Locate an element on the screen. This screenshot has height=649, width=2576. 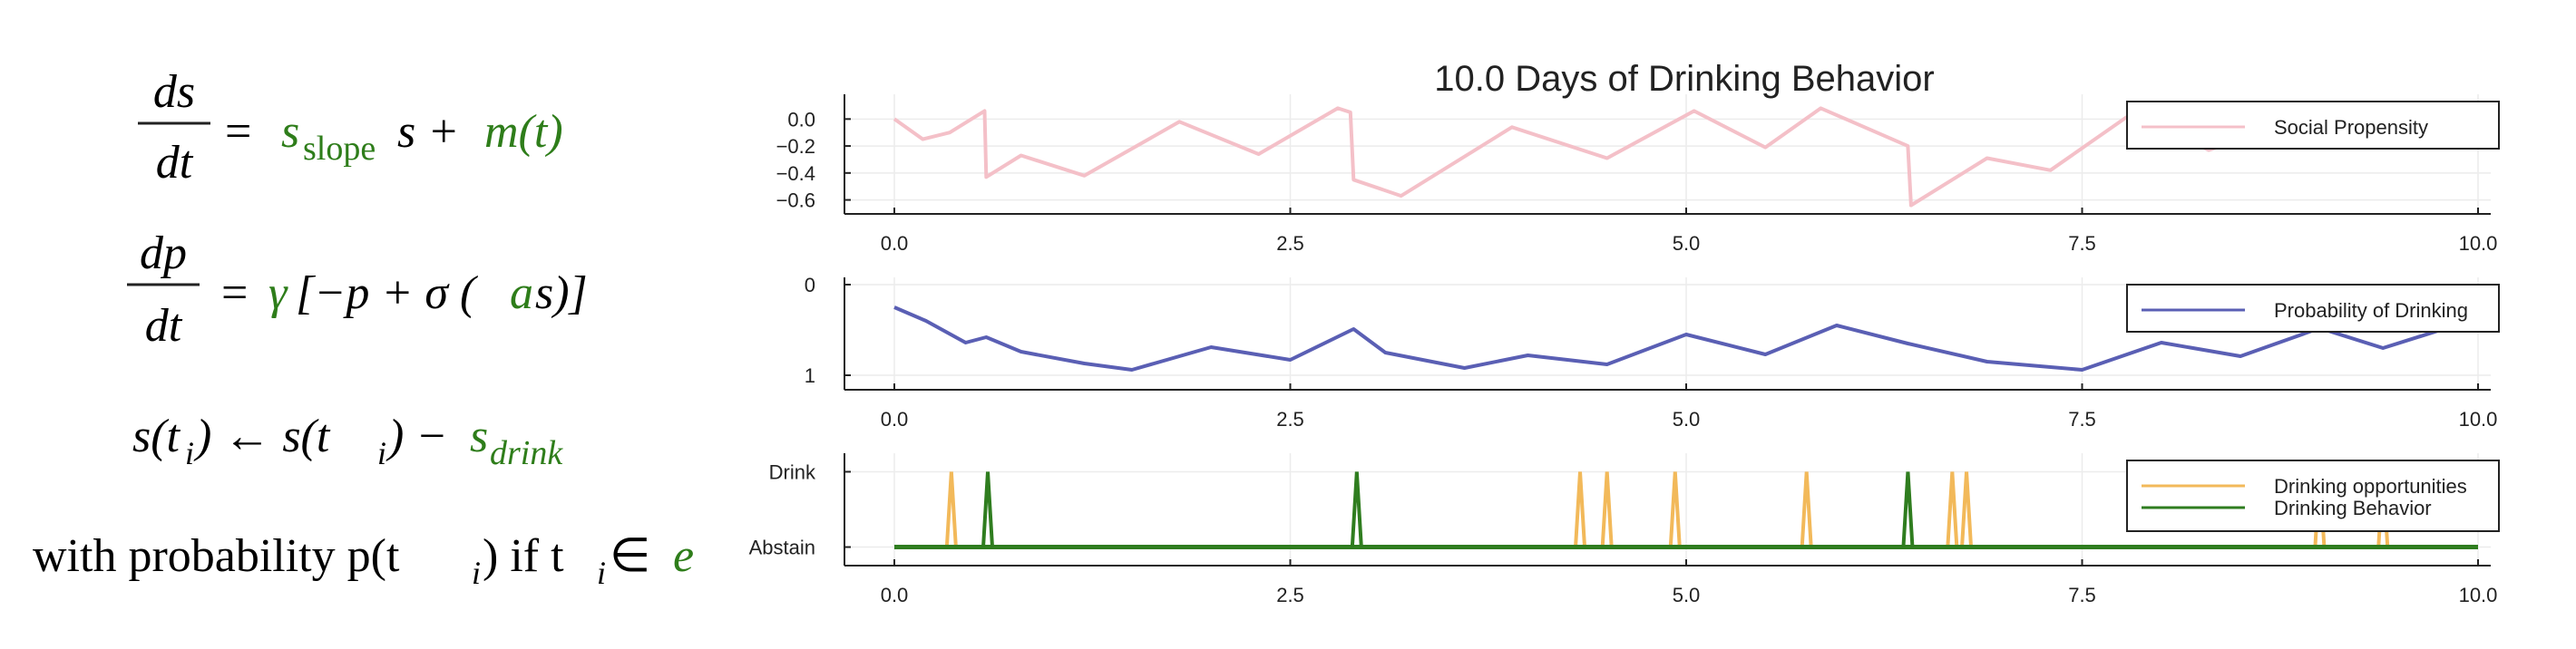
y-tick-label: Abstain is located at coordinates (782, 548).